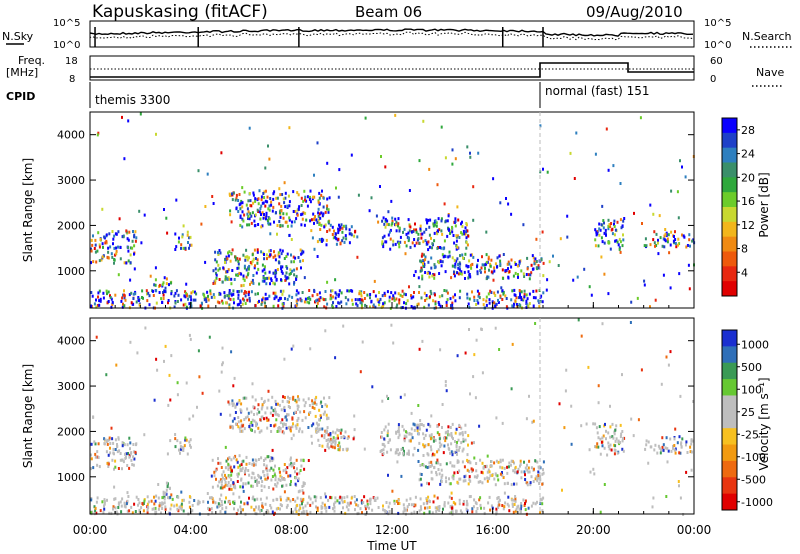 This screenshot has height=554, width=800. Describe the element at coordinates (392, 70) in the screenshot. I see `freq-nave-traces` at that location.